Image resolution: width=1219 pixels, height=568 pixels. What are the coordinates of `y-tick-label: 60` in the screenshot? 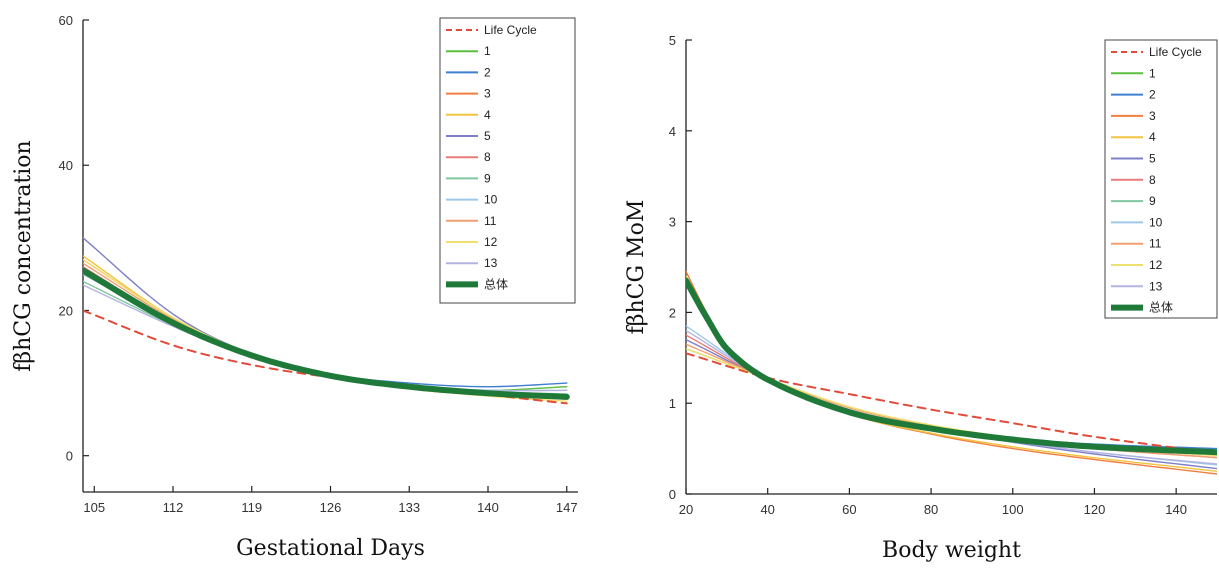 It's located at (66, 20).